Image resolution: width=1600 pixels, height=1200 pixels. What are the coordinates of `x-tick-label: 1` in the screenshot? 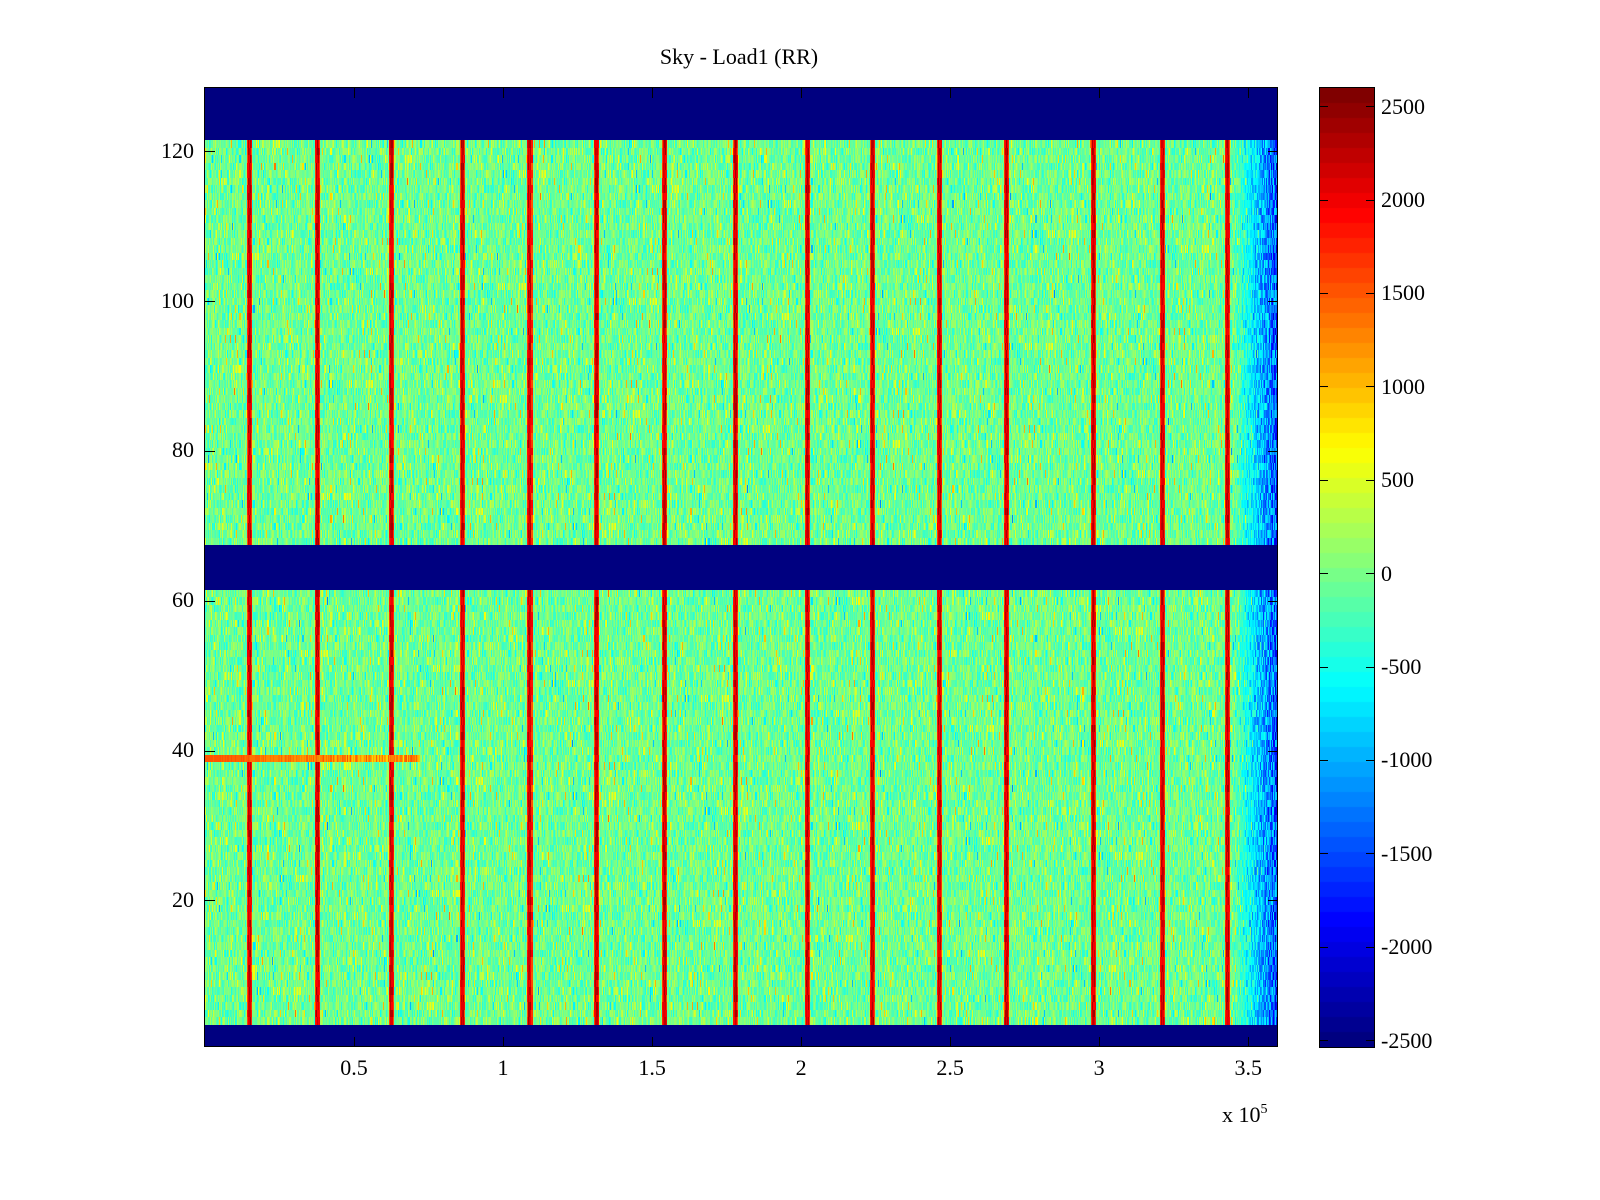 It's located at (503, 1067).